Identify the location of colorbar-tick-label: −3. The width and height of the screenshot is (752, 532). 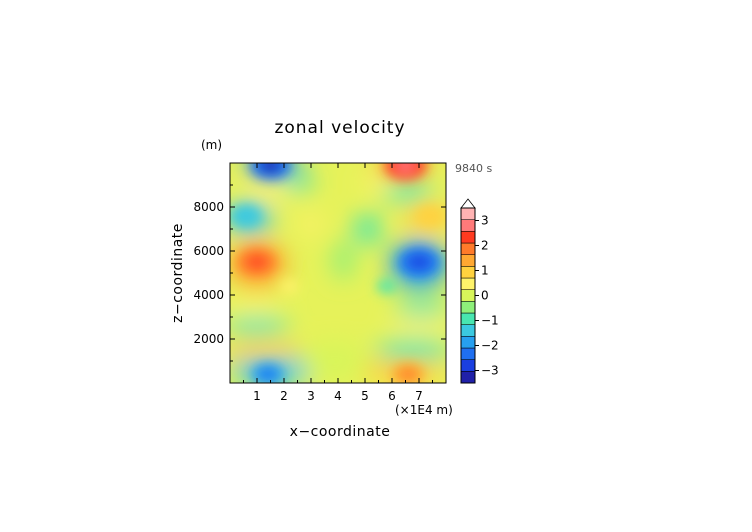
(490, 371).